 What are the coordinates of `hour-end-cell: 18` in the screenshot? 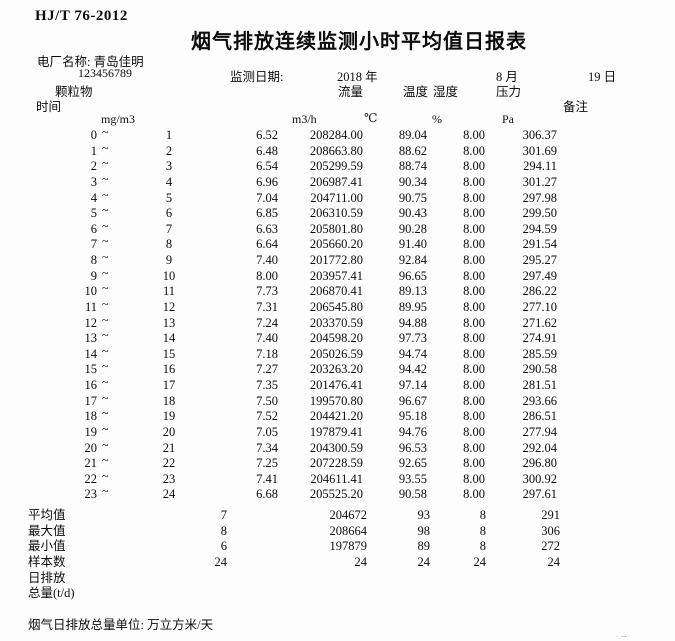 It's located at (169, 400).